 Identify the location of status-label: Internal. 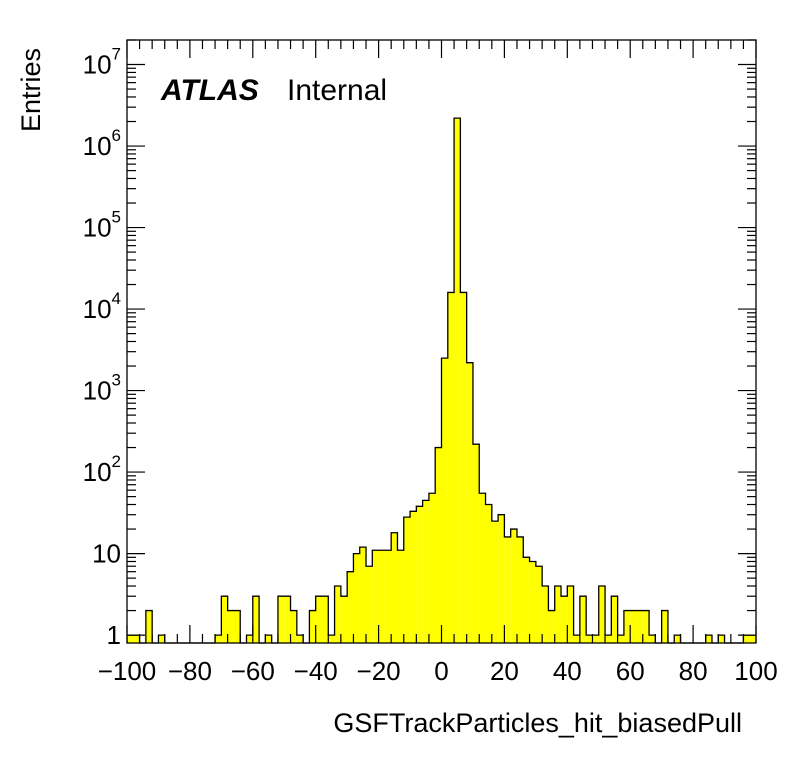
(337, 90).